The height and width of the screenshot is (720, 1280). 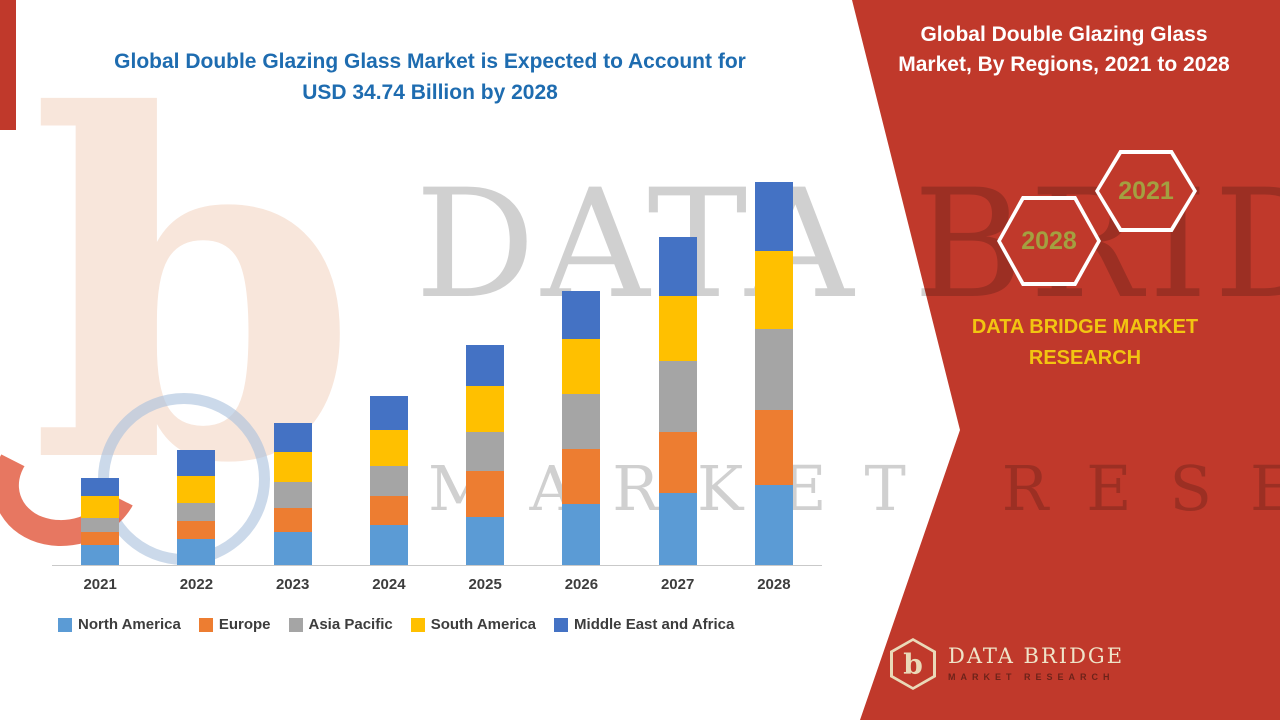 What do you see at coordinates (100, 373) in the screenshot?
I see `bar-column-2021` at bounding box center [100, 373].